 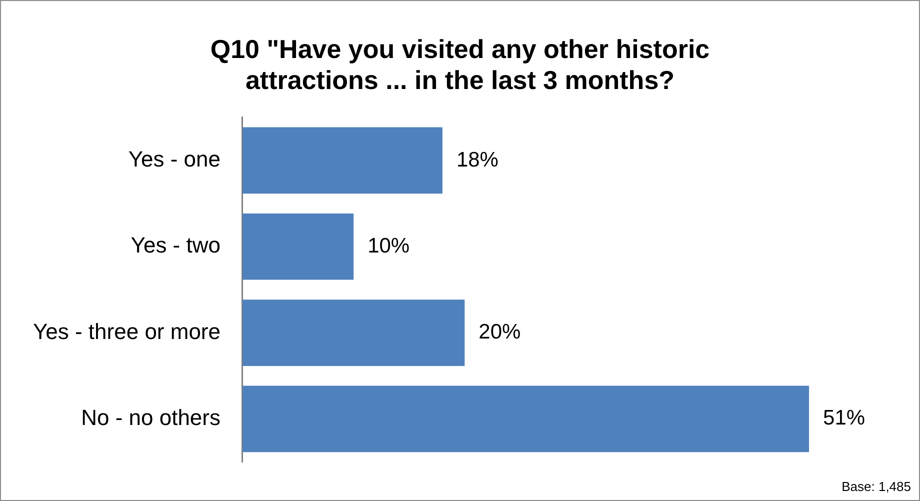 What do you see at coordinates (844, 418) in the screenshot?
I see `data-label: 51%` at bounding box center [844, 418].